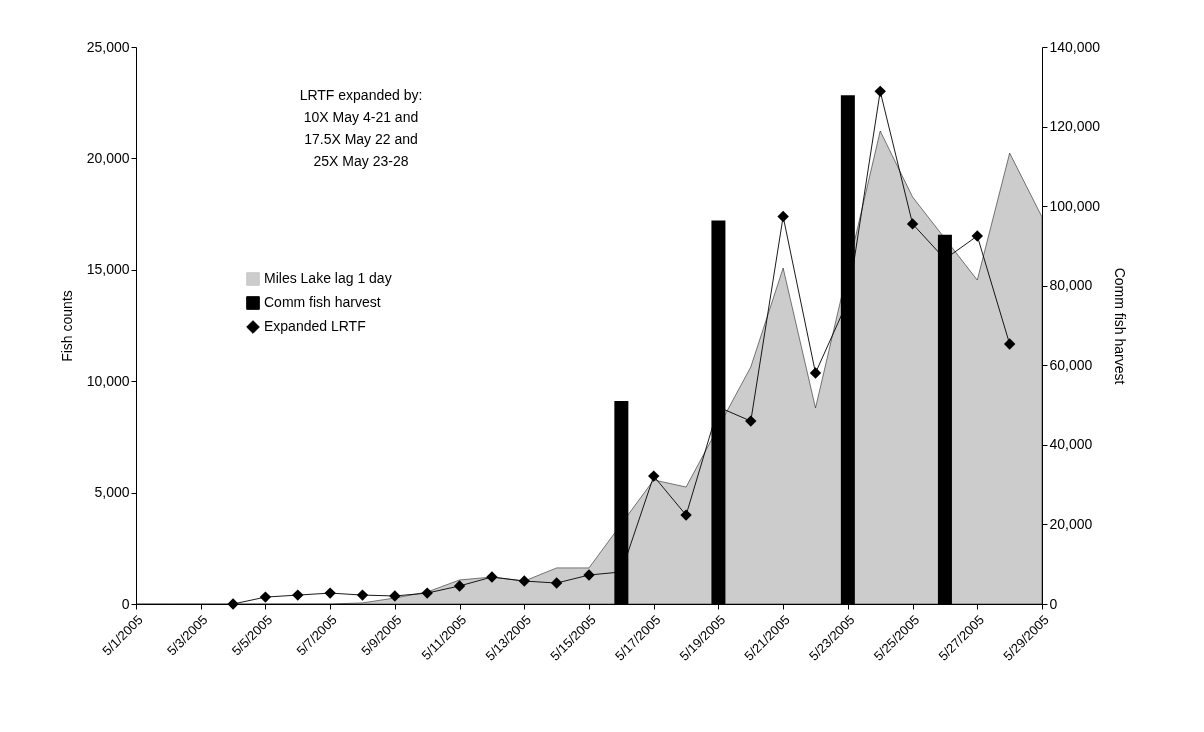 This screenshot has height=732, width=1204. Describe the element at coordinates (1075, 46) in the screenshot. I see `y2-tick-label: 140,000` at that location.